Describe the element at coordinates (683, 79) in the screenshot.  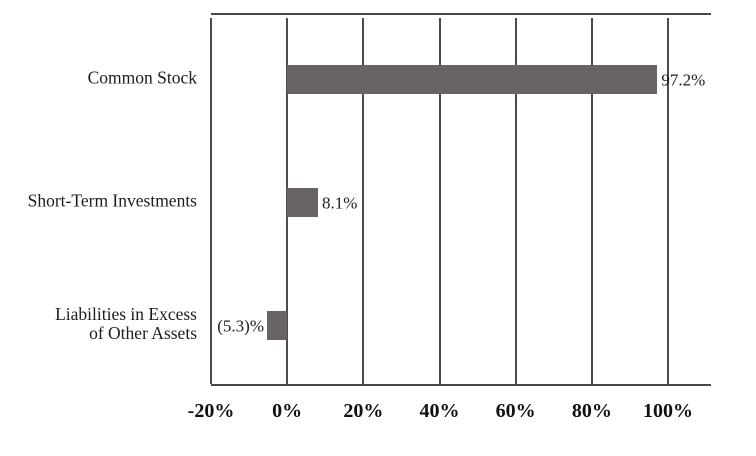
I see `value-label: 97.2%` at that location.